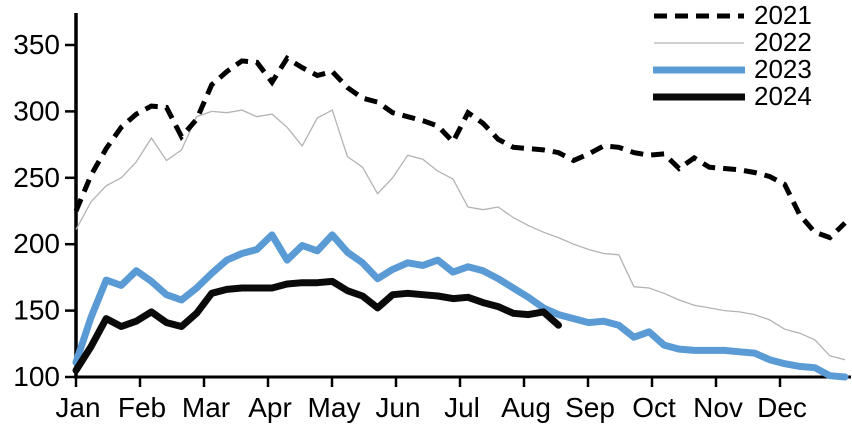 This screenshot has height=430, width=852. What do you see at coordinates (270, 407) in the screenshot?
I see `x-tick-label: Apr` at bounding box center [270, 407].